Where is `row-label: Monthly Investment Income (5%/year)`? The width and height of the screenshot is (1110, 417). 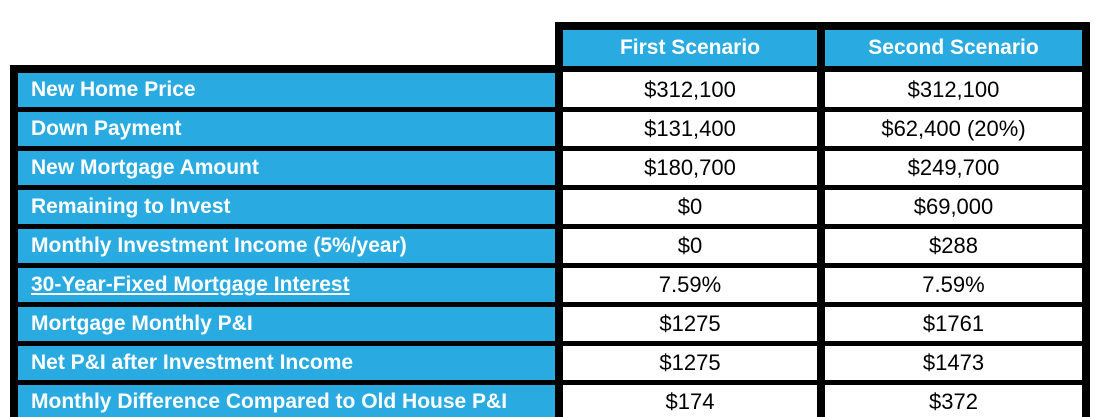
row-label: Monthly Investment Income (5%/year) is located at coordinates (286, 246).